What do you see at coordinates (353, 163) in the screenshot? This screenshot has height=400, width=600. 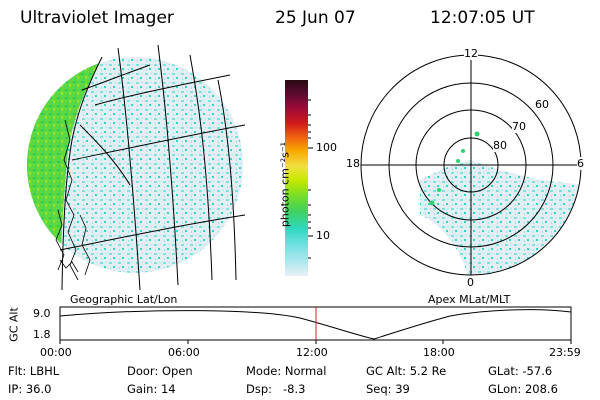 I see `mlt-label-18: 18` at bounding box center [353, 163].